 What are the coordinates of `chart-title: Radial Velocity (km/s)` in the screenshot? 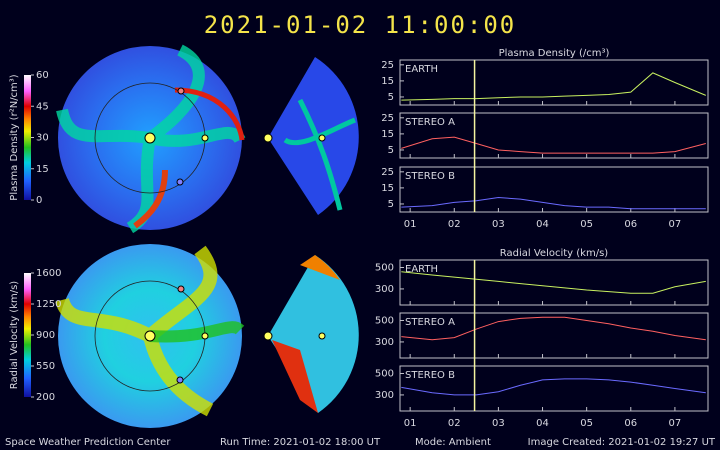 It's located at (554, 253).